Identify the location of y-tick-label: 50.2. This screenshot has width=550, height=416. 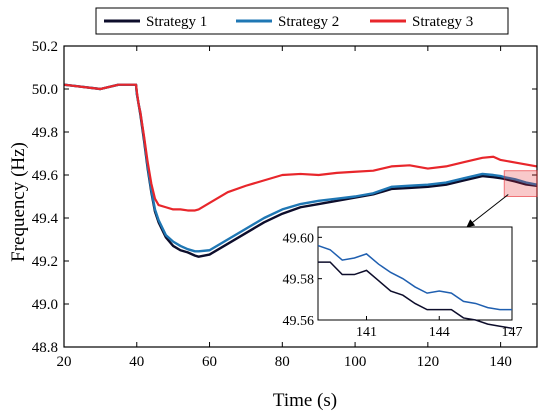
(45, 47).